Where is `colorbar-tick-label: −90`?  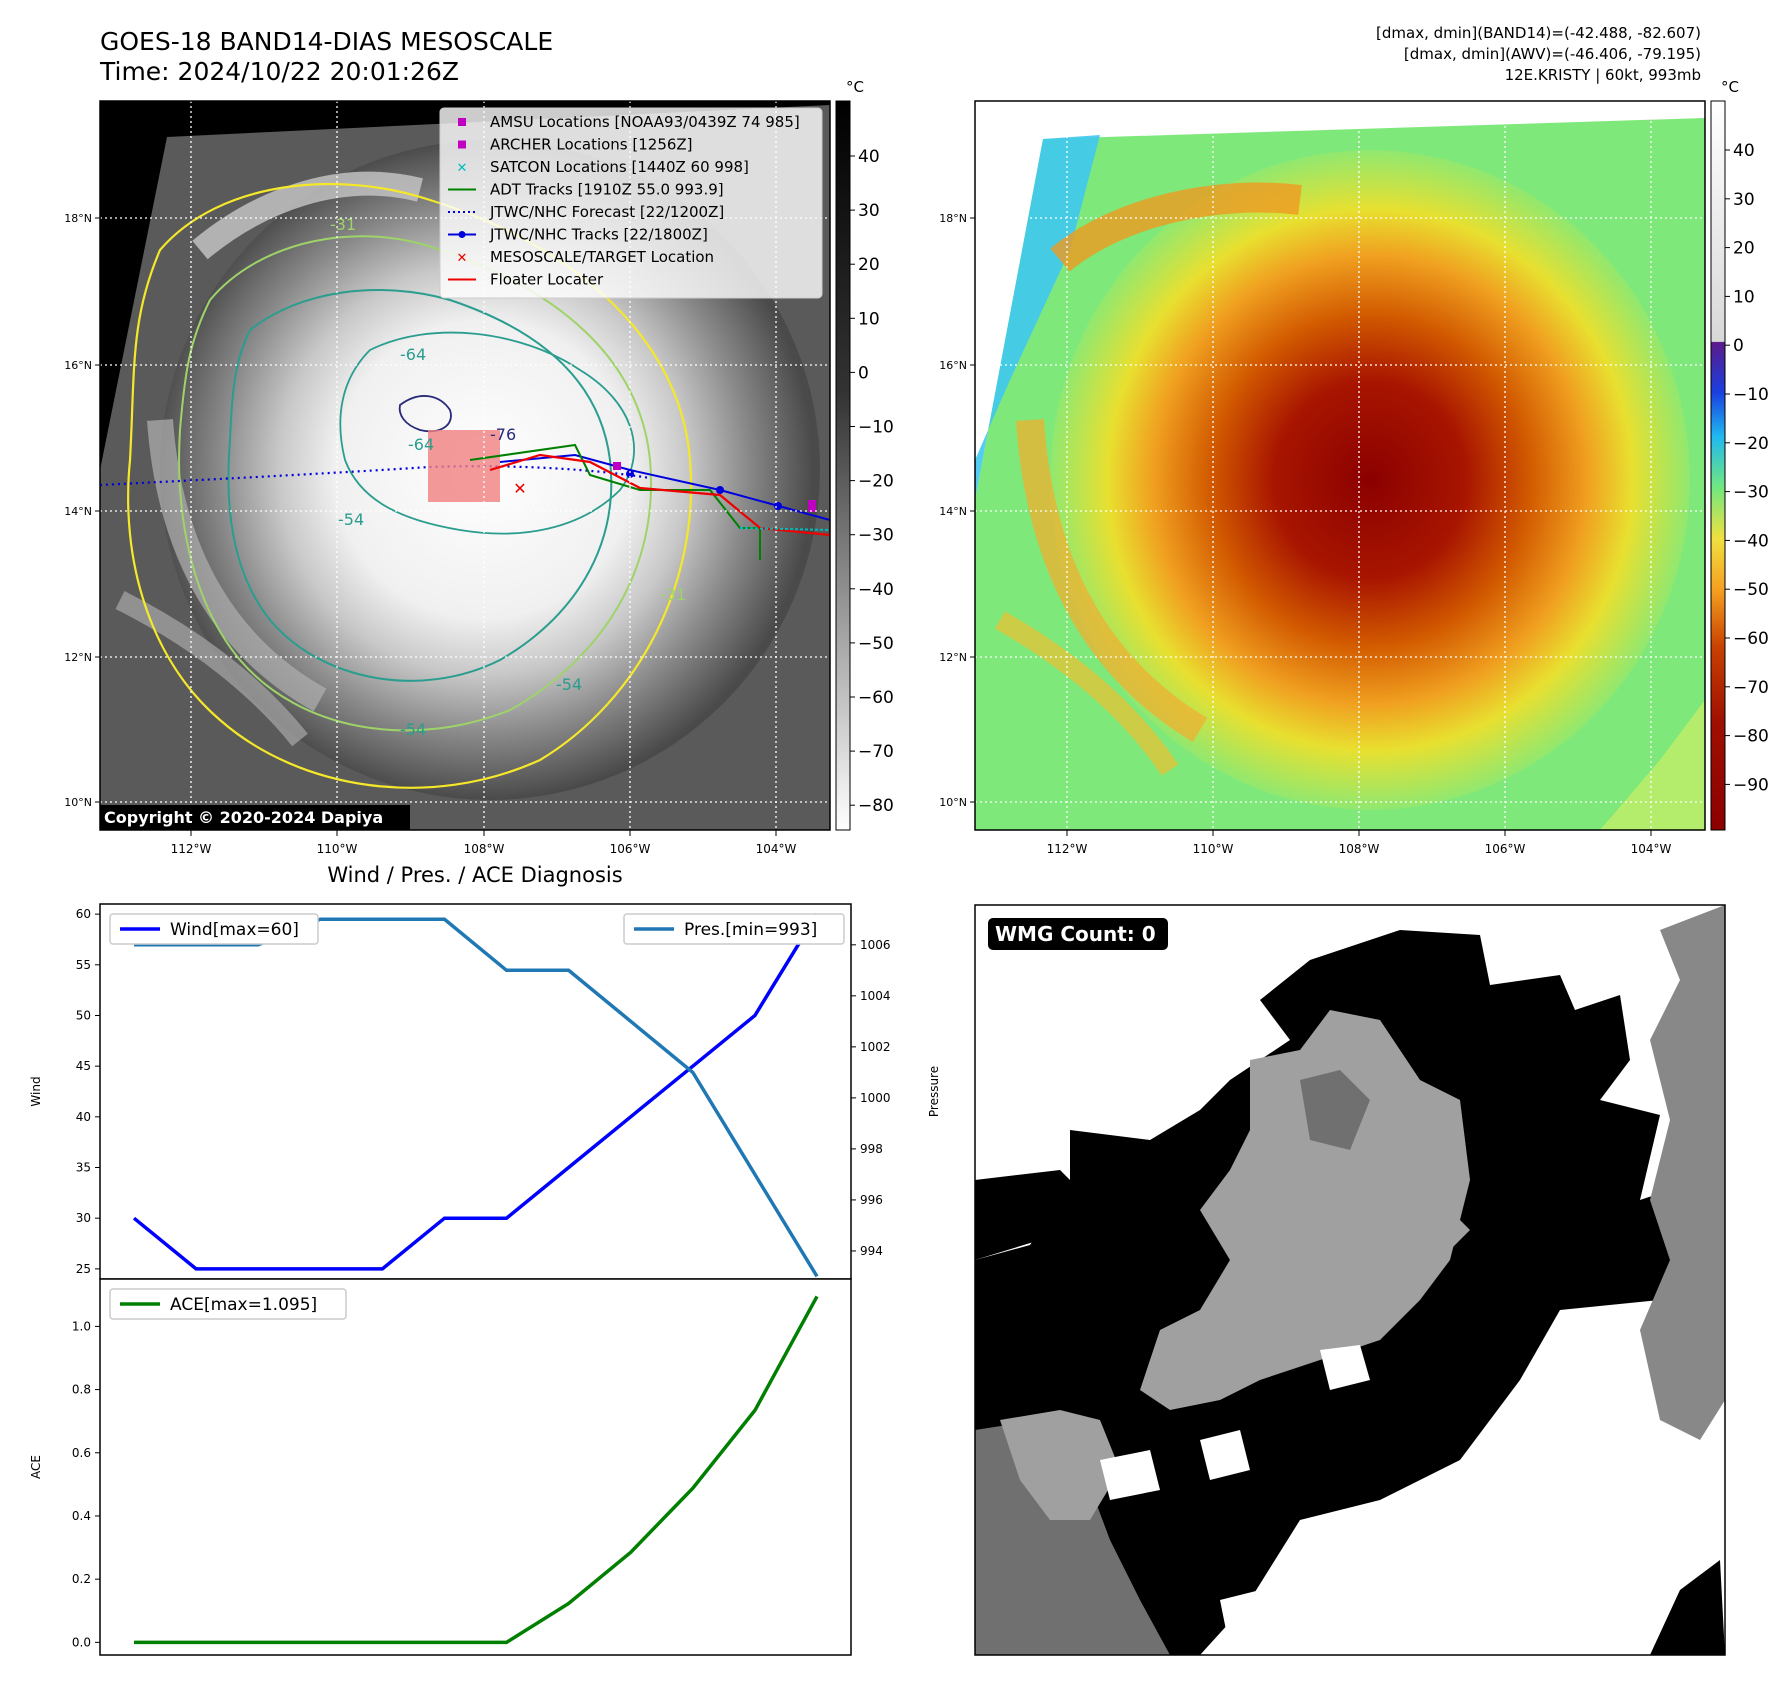 colorbar-tick-label: −90 is located at coordinates (1751, 785).